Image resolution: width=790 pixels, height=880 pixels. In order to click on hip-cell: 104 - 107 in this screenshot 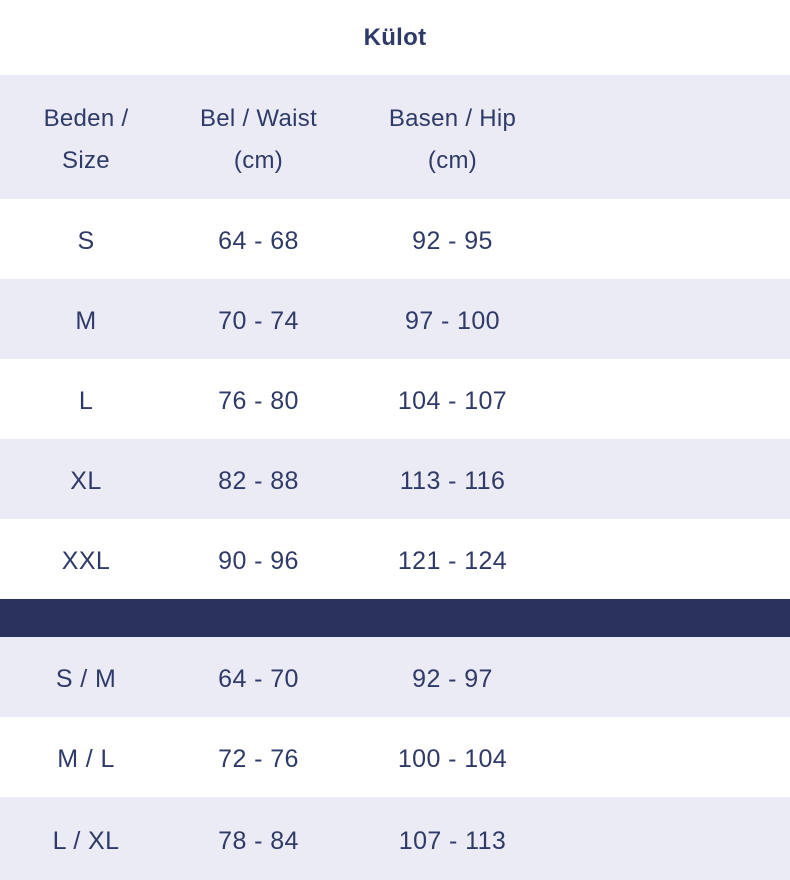, I will do `click(452, 401)`.